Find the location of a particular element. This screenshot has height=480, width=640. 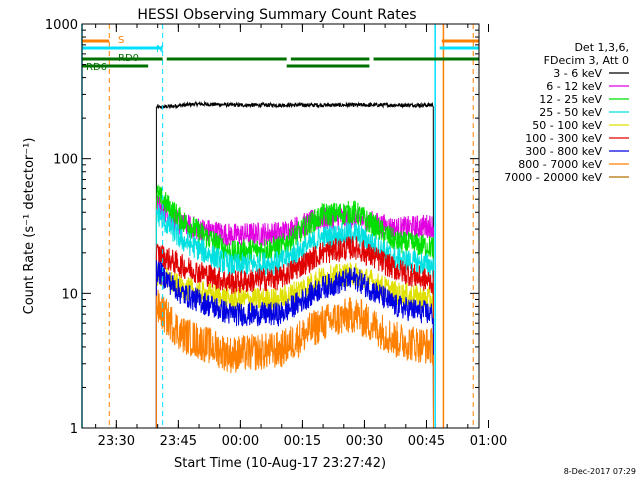

legend-header-1: FDecim 3, Att 0 is located at coordinates (586, 60).